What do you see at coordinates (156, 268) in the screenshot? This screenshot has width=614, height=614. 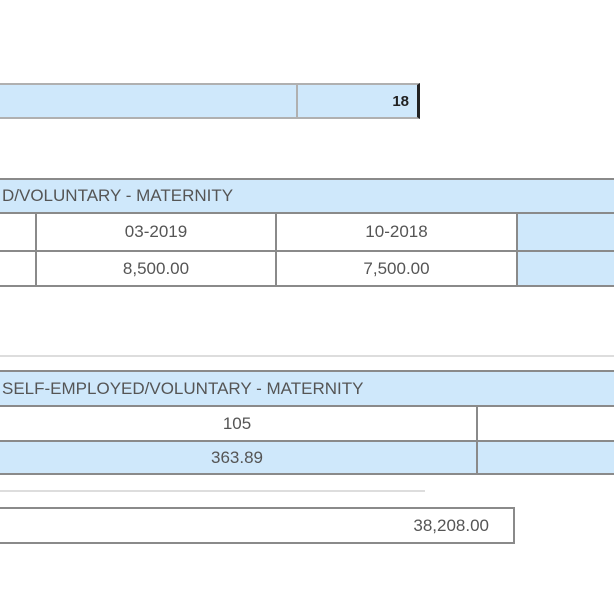 I see `cell: 8,500.00` at bounding box center [156, 268].